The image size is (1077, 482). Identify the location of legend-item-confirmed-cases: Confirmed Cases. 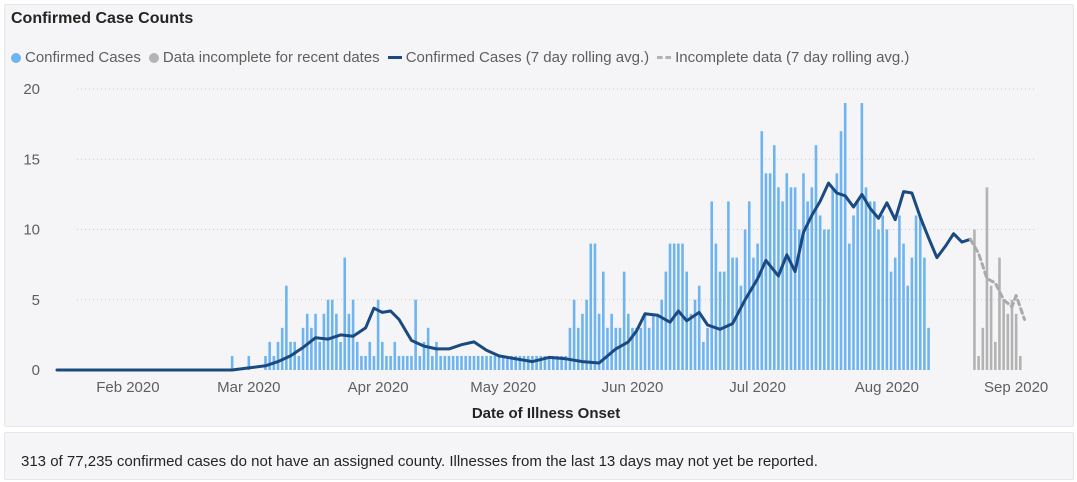
(76, 57).